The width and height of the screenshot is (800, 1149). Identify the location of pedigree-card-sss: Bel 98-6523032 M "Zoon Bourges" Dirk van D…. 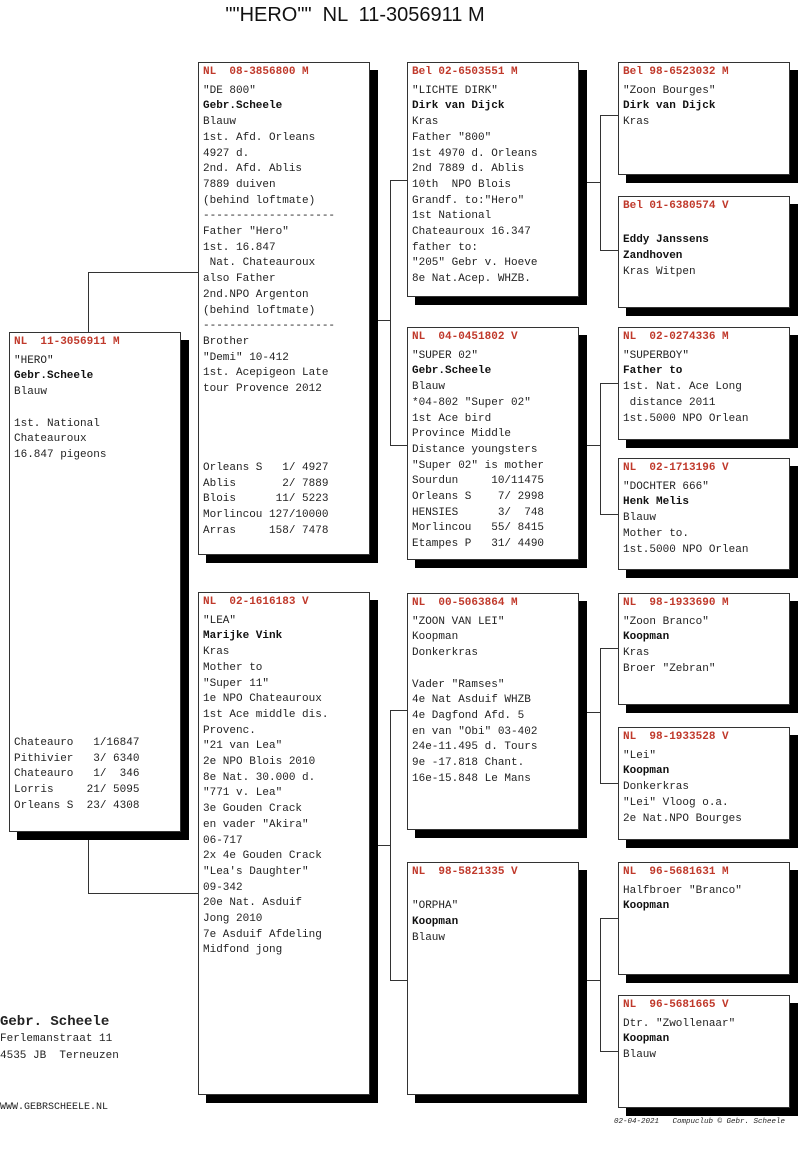
(704, 118).